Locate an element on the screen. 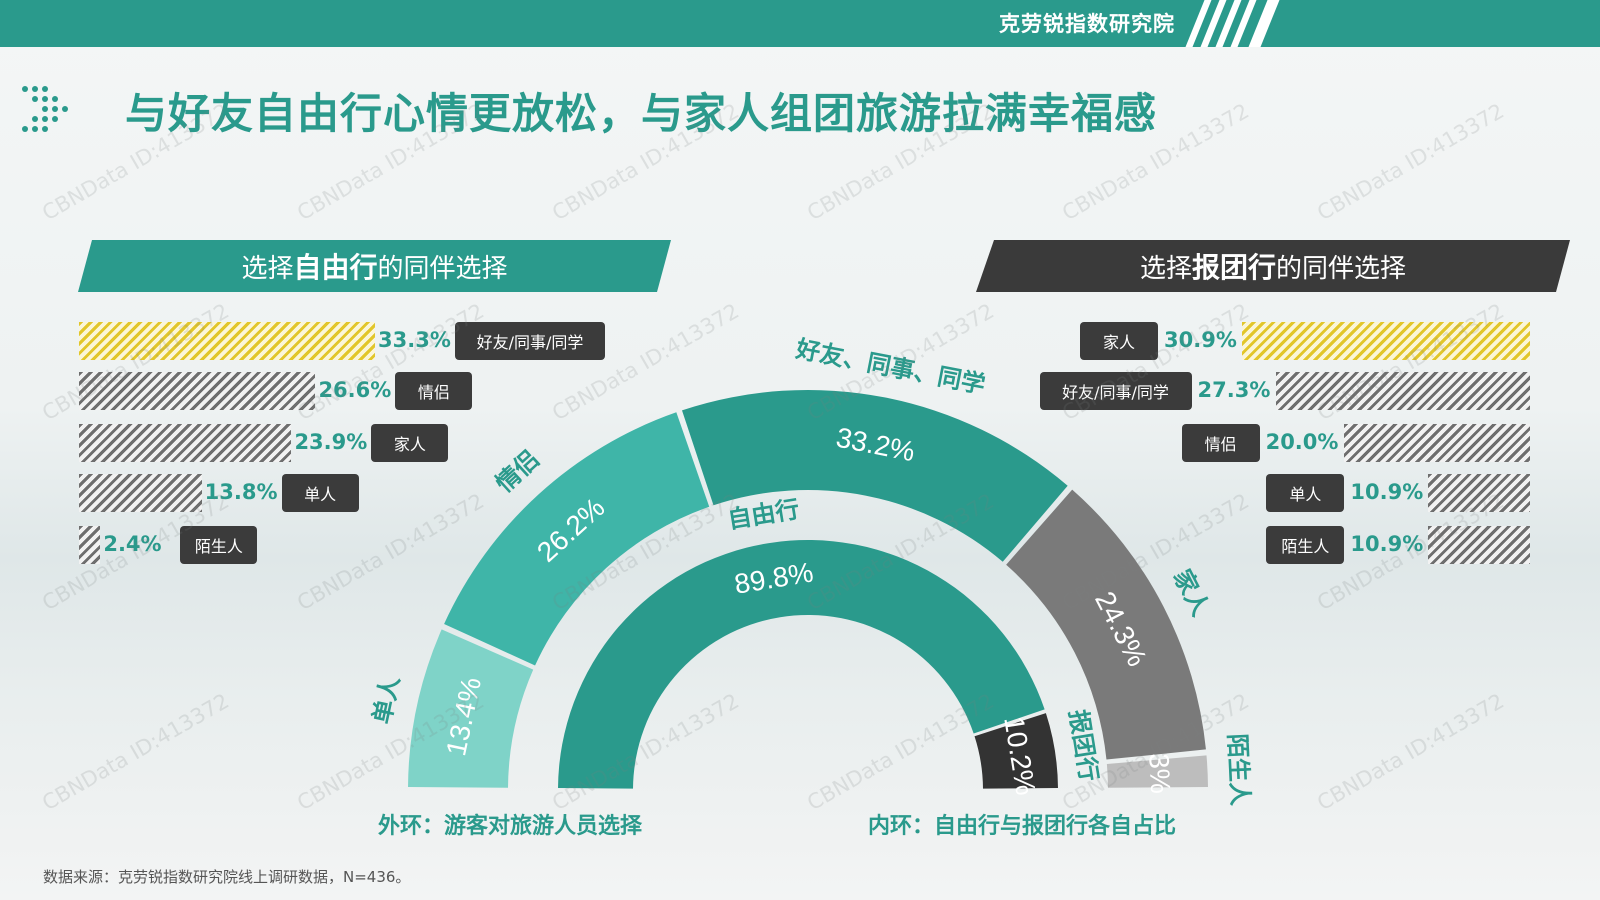  title-dots-icon is located at coordinates (52, 113).